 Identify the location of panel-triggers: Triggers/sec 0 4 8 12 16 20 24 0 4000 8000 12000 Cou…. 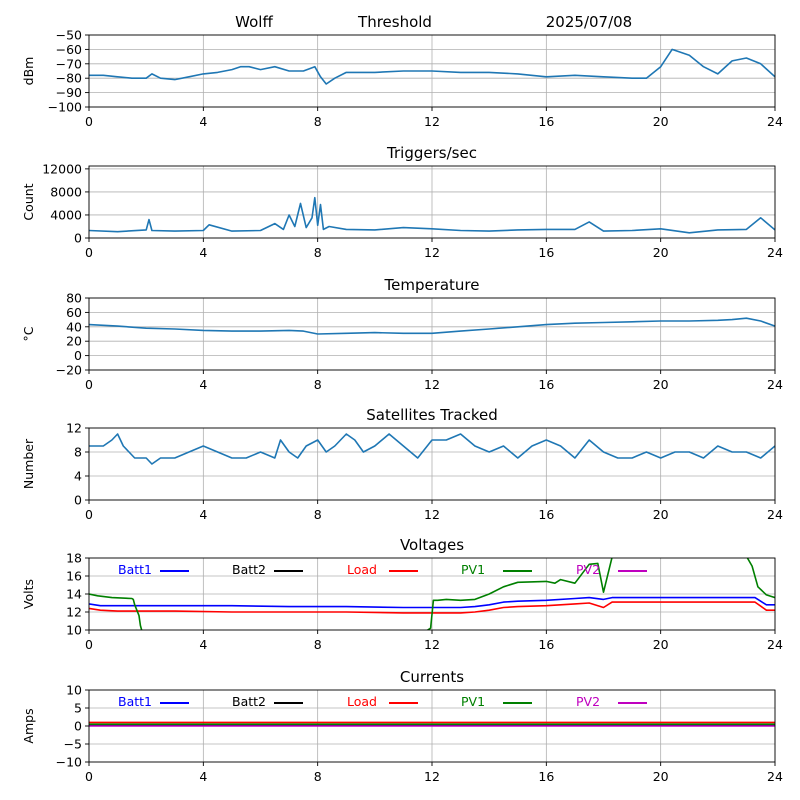
(402, 202).